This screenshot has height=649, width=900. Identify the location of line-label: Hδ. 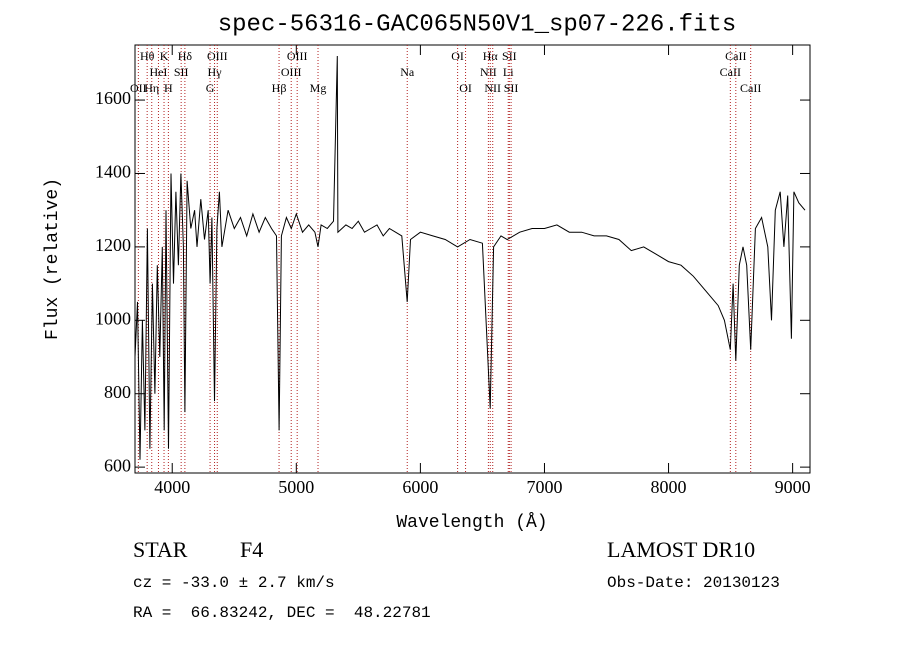
(185, 56).